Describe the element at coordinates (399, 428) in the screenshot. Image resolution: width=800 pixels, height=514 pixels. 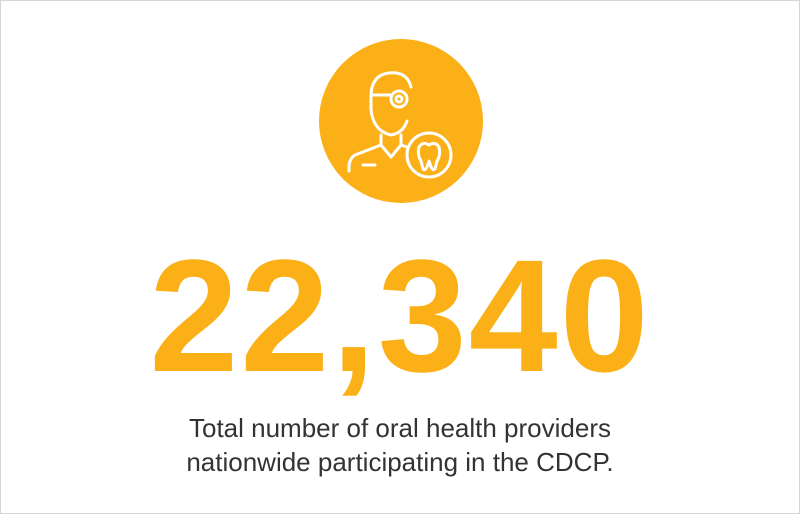
I see `description-line: Total number of oral health providers` at that location.